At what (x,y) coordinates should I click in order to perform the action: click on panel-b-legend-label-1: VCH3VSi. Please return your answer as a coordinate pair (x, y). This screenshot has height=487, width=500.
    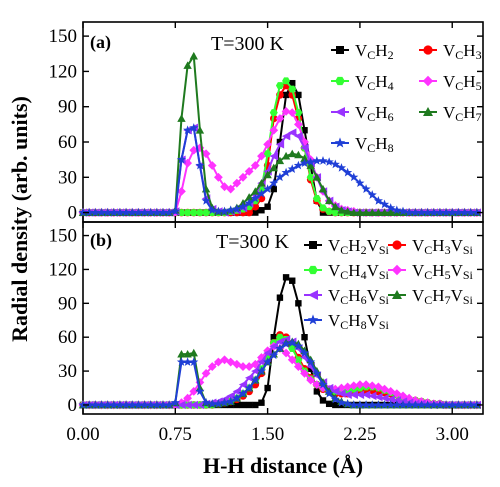
    Looking at the image, I should click on (443, 246).